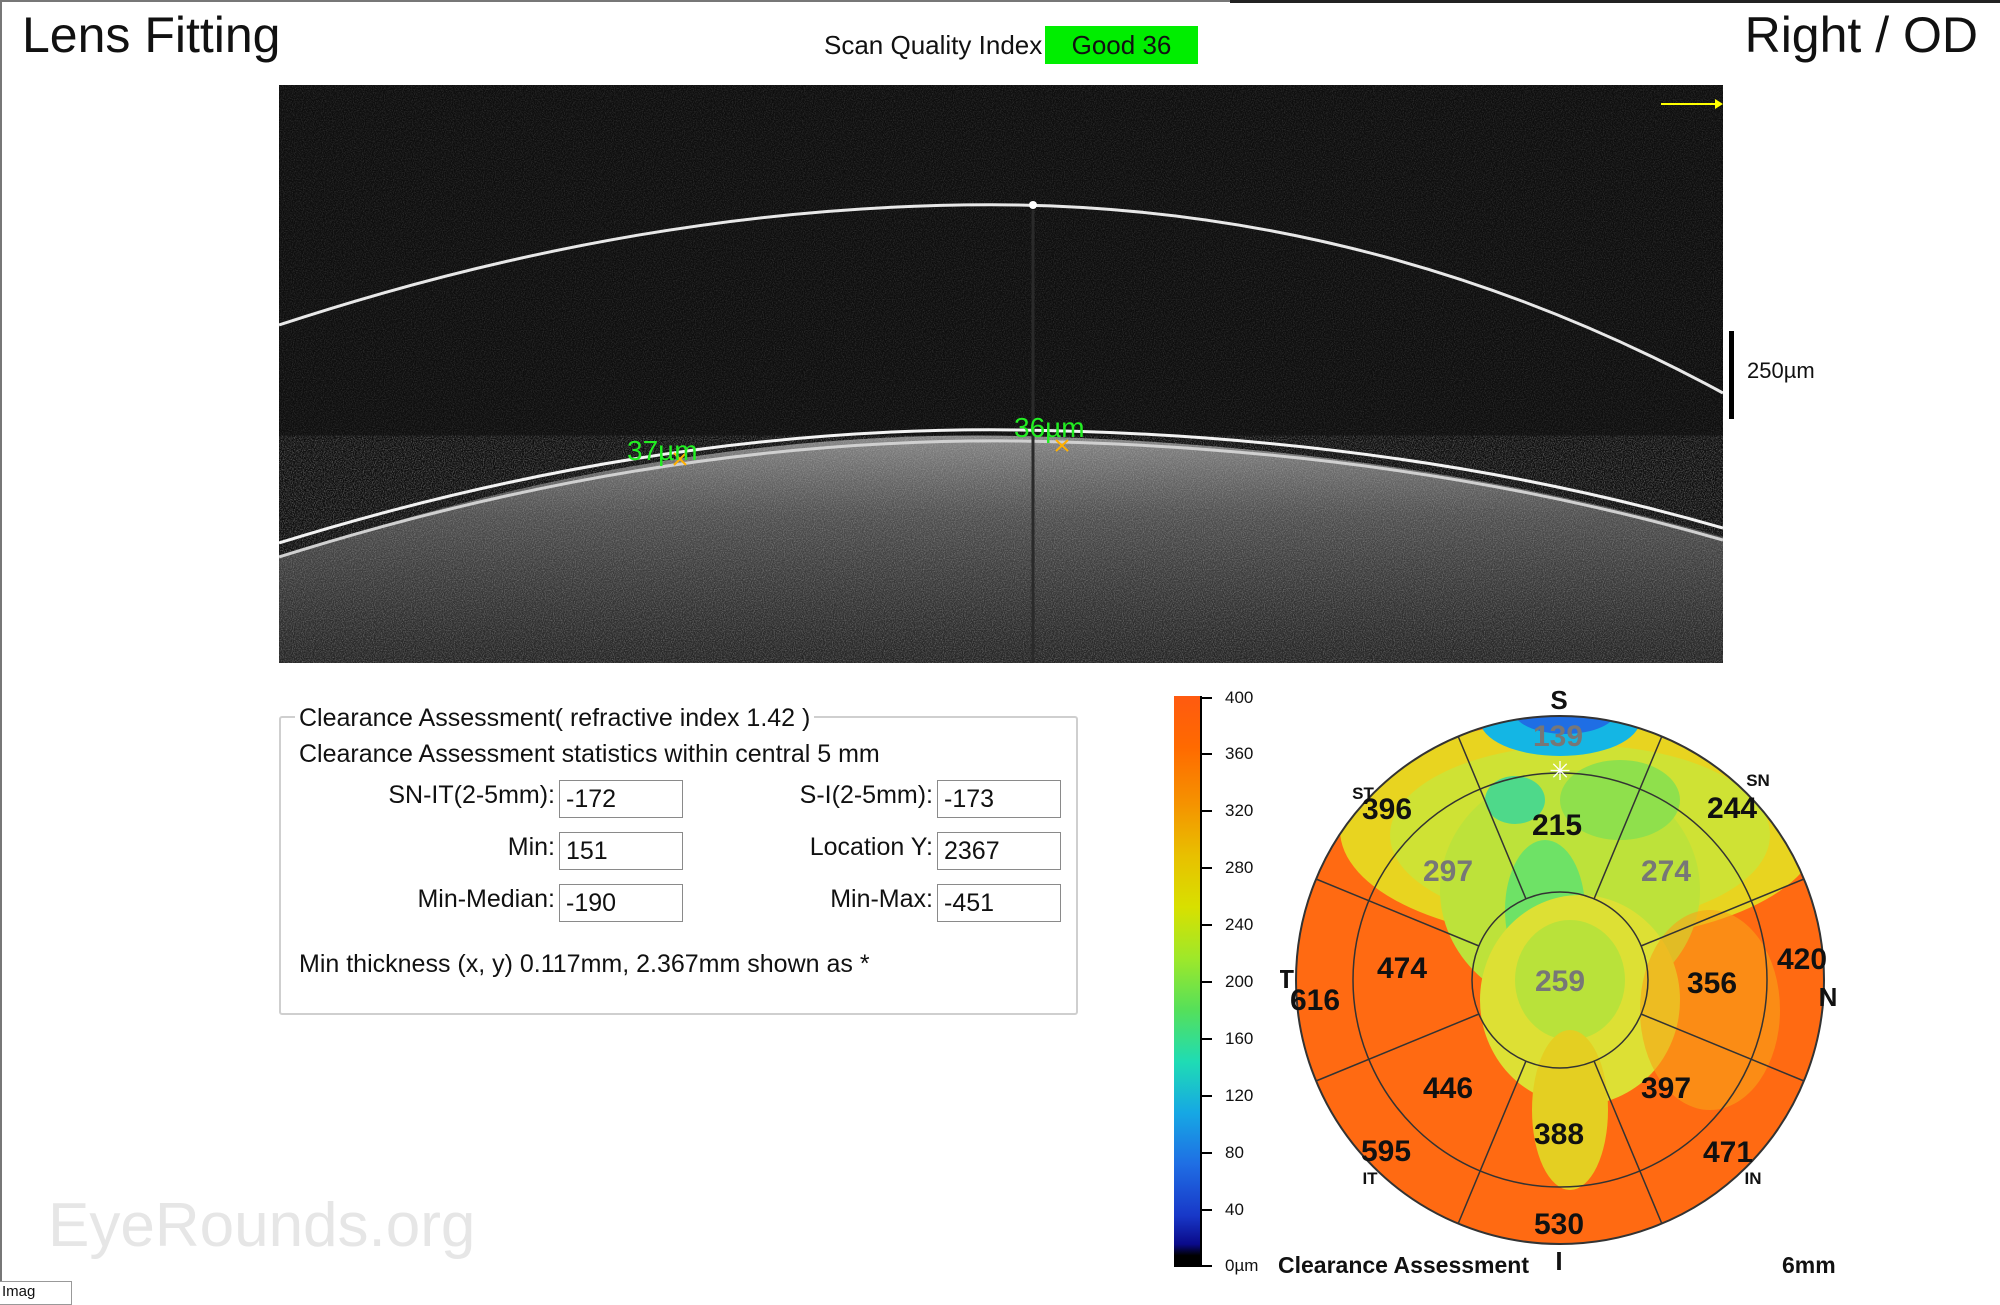 The image size is (2000, 1305). I want to click on scale-tick-label: 240, so click(1239, 924).